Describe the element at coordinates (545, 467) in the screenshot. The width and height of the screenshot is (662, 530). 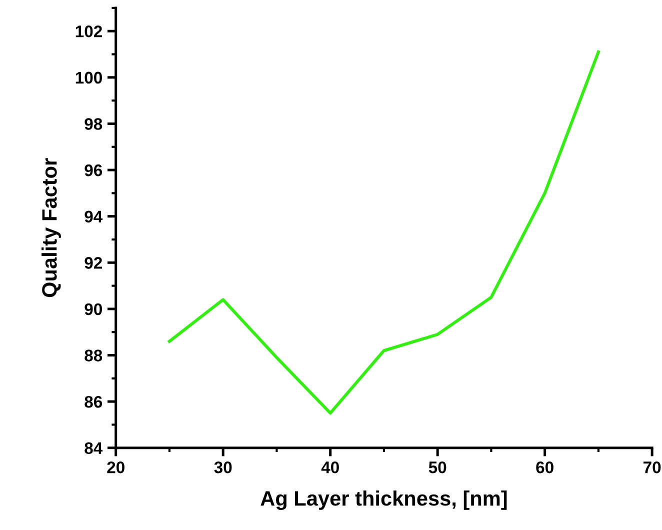
I see `x-tick-label: 60` at that location.